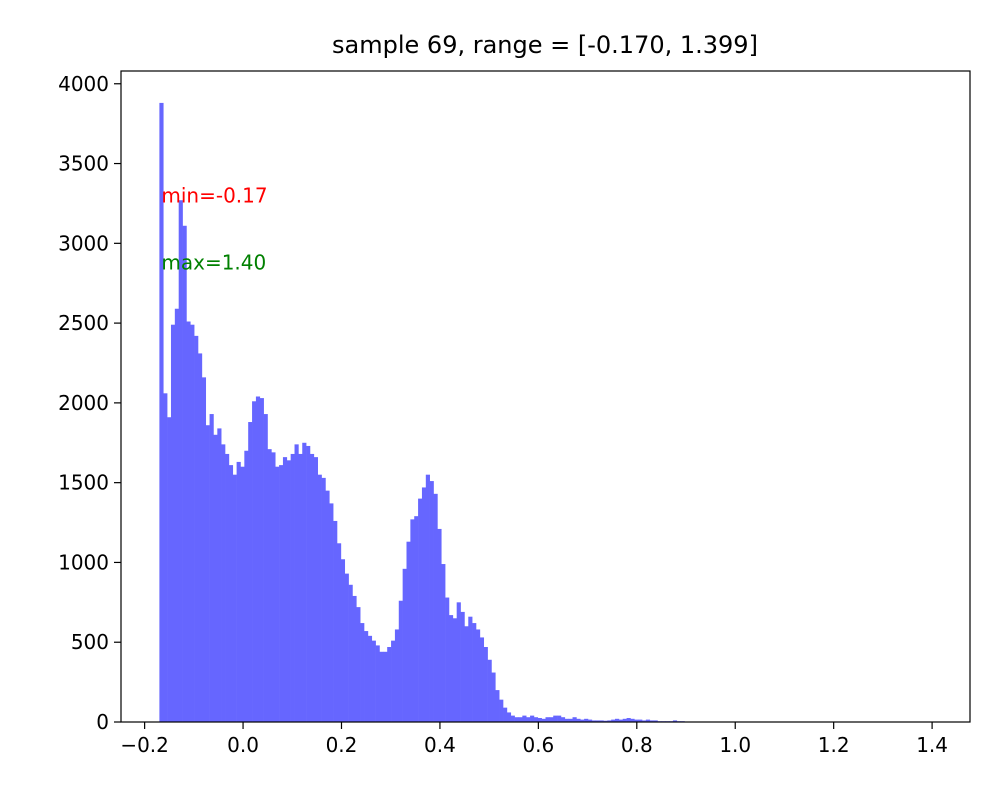 The height and width of the screenshot is (800, 1000). What do you see at coordinates (83, 243) in the screenshot?
I see `y-tick-label: 3000` at bounding box center [83, 243].